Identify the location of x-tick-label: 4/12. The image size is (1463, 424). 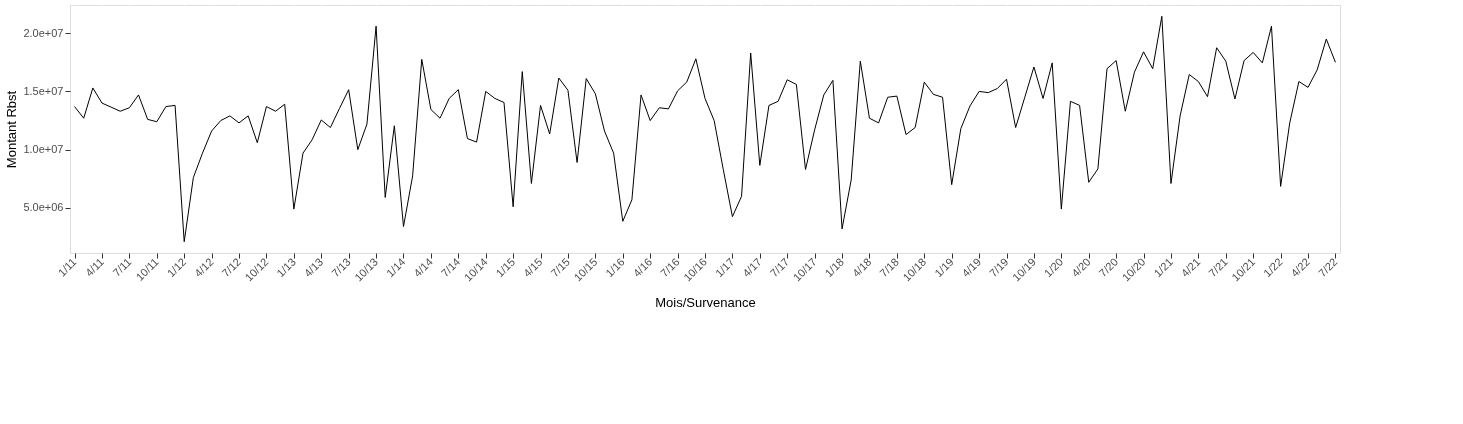
(204, 267).